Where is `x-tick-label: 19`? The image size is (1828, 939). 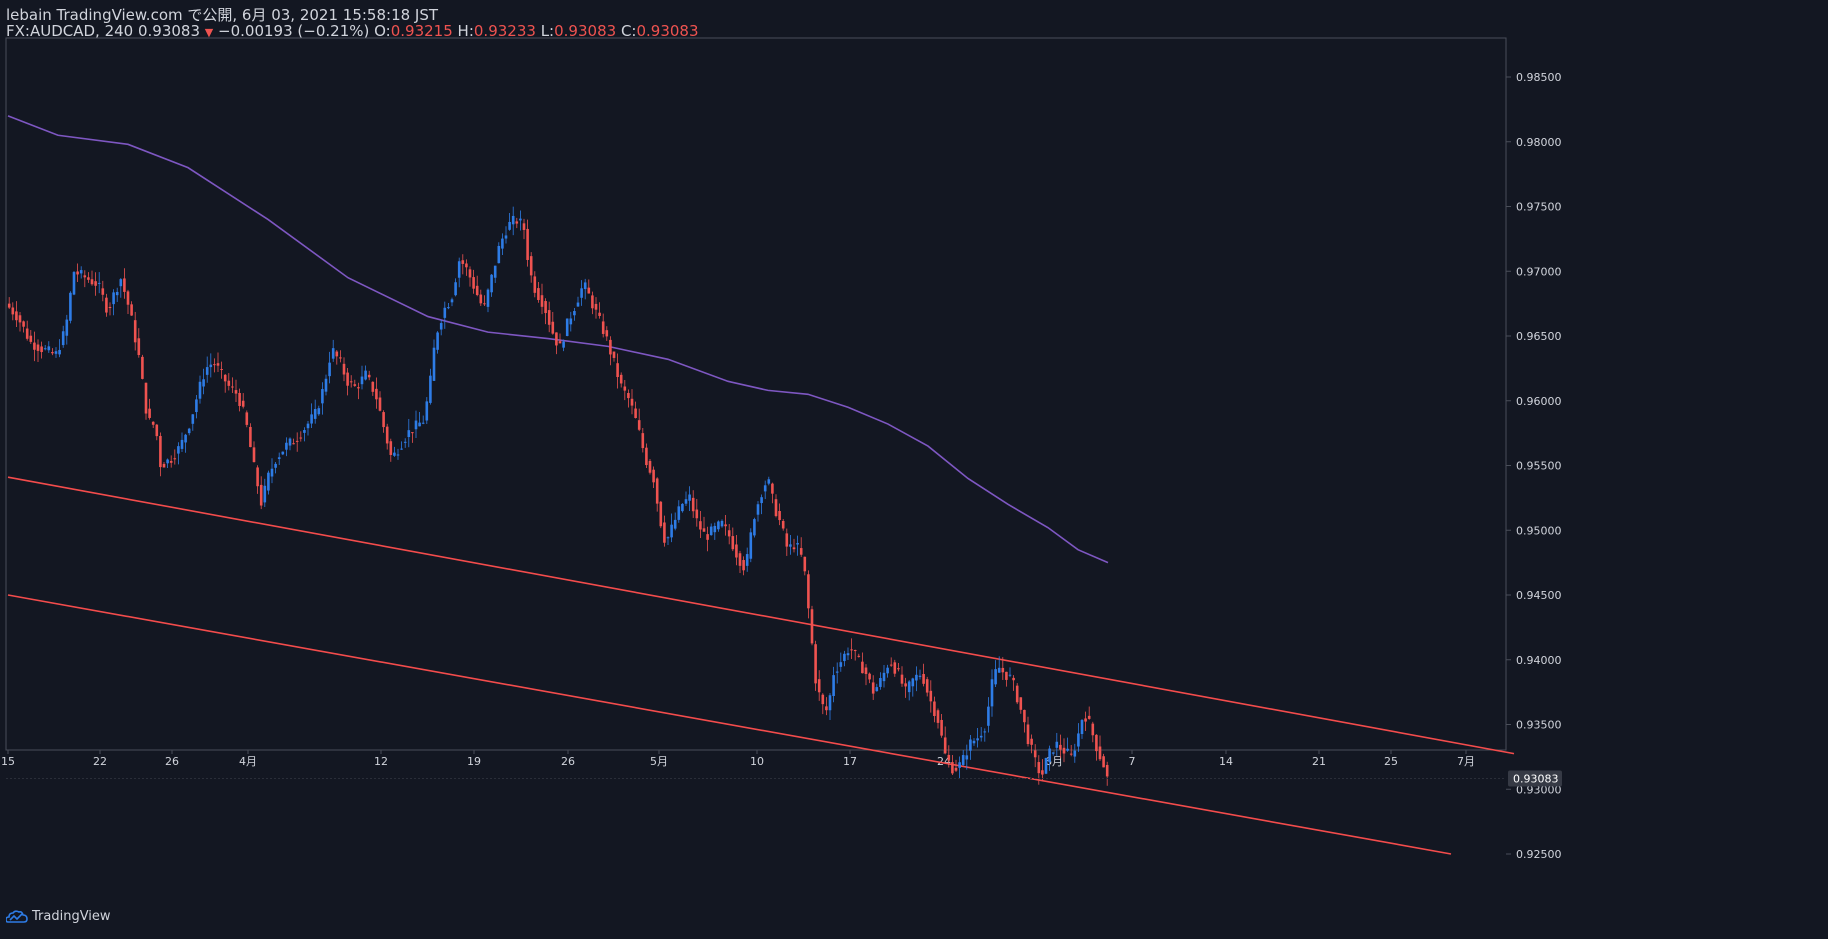 x-tick-label: 19 is located at coordinates (474, 761).